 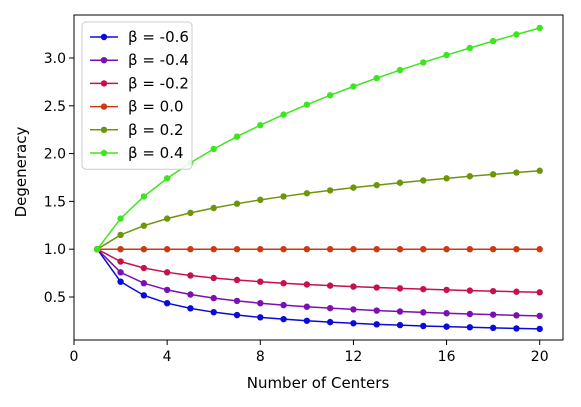 What do you see at coordinates (21, 172) in the screenshot?
I see `y-axis-label: Degeneracy` at bounding box center [21, 172].